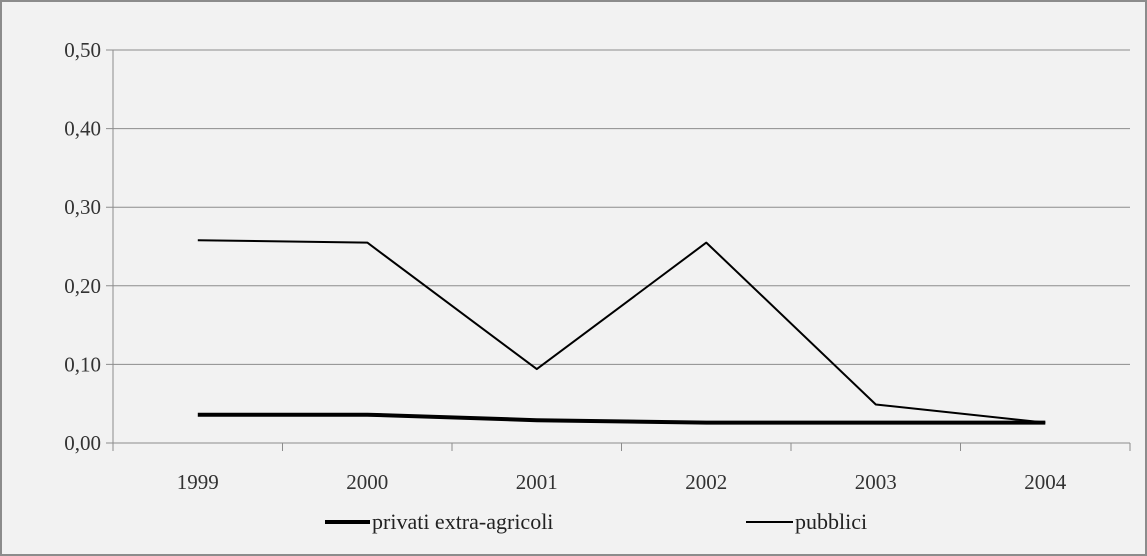  Describe the element at coordinates (537, 482) in the screenshot. I see `x-tick-label: 2001` at that location.